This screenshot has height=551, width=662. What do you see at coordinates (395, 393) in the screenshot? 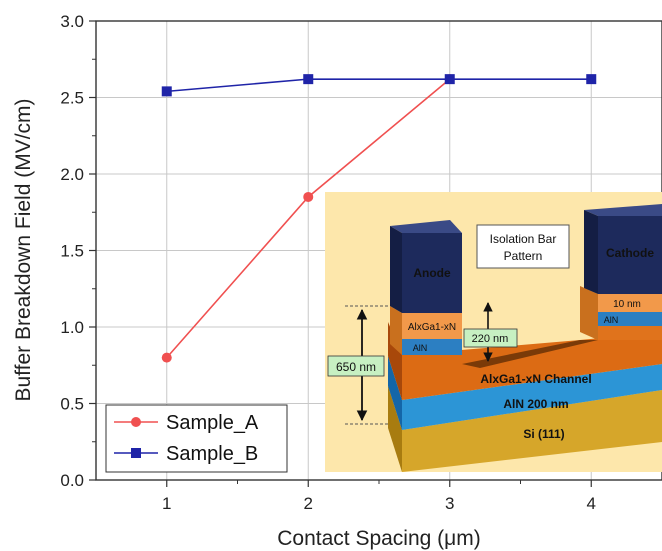
I see `aln-200-layer-side` at bounding box center [395, 393].